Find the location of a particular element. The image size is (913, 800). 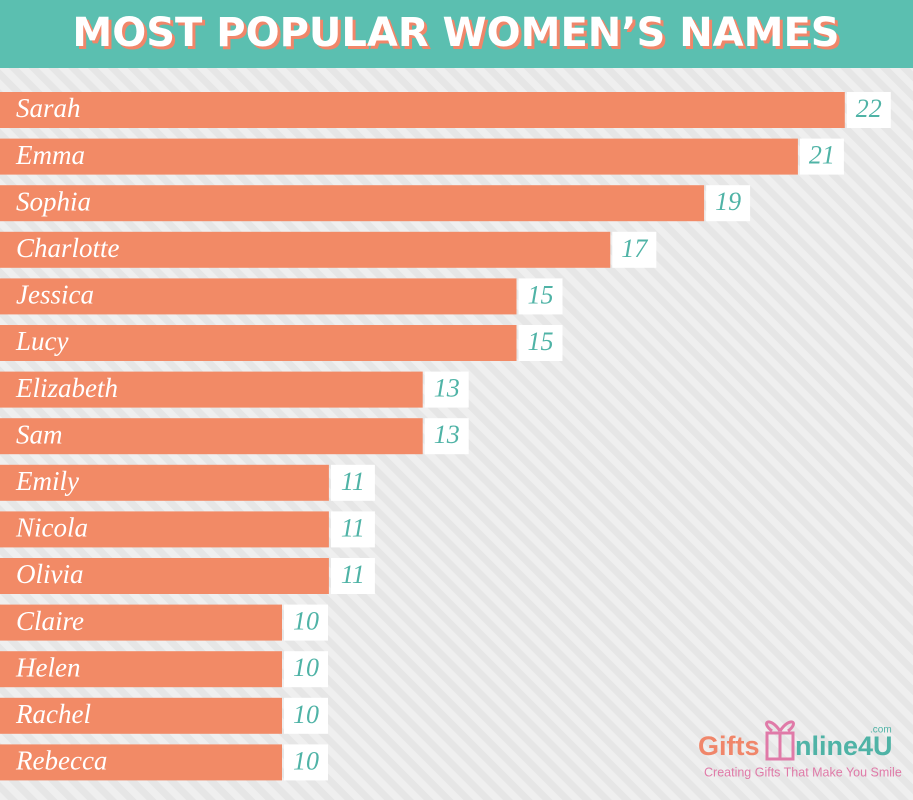

value-label: 19 is located at coordinates (728, 201).